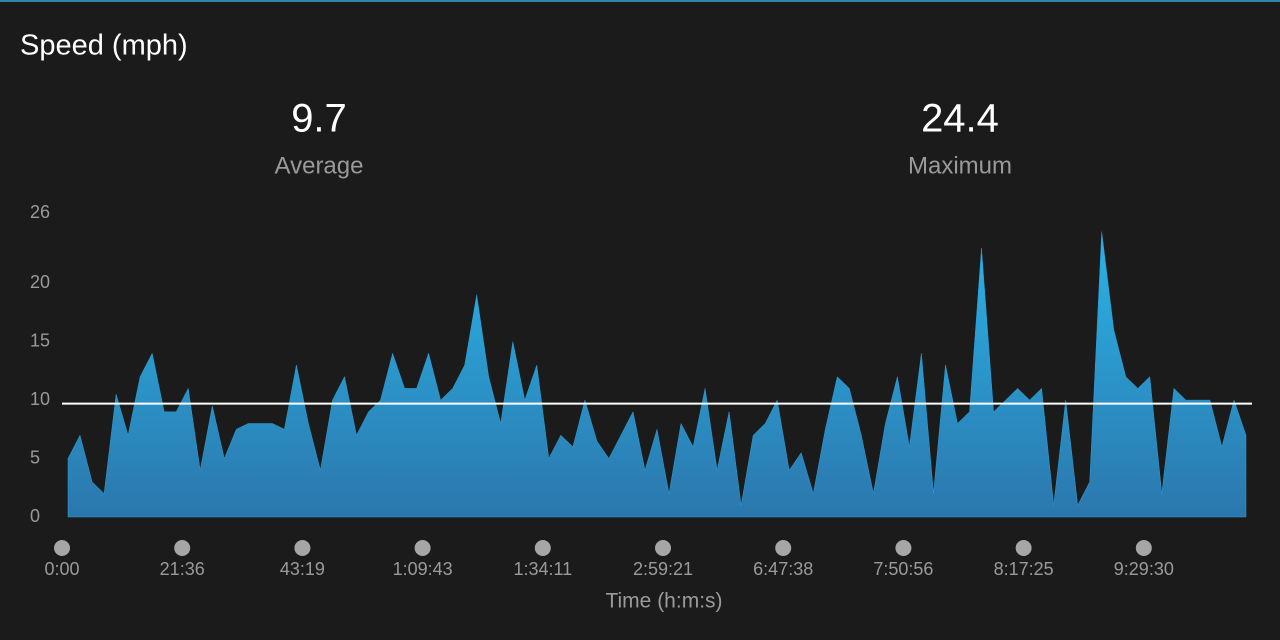 The image size is (1280, 640). Describe the element at coordinates (1144, 569) in the screenshot. I see `x-tick-label: 9:29:30` at that location.